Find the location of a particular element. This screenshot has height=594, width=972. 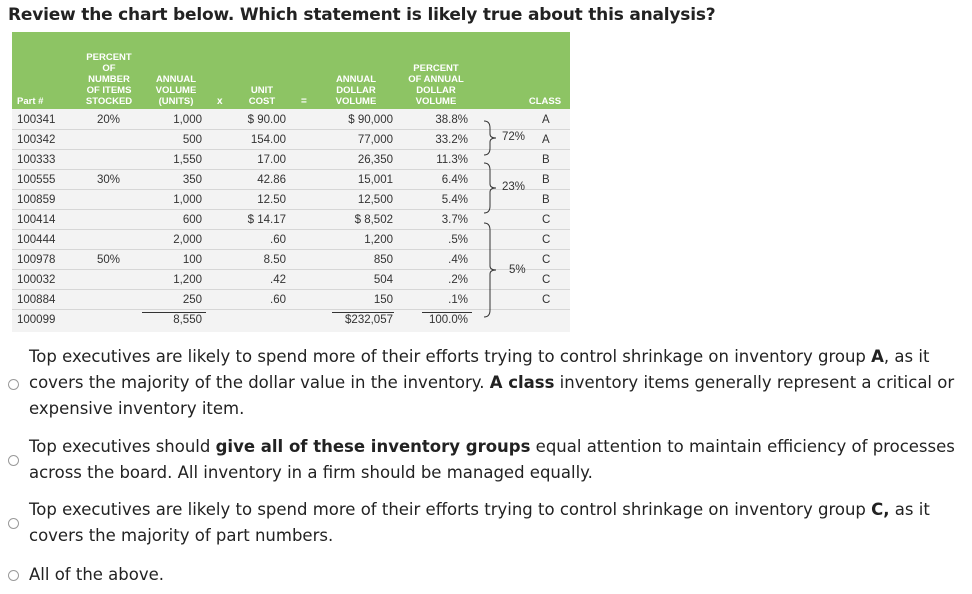

table-row: 100444 2,000 .60 1,200 .5% C is located at coordinates (291, 240).